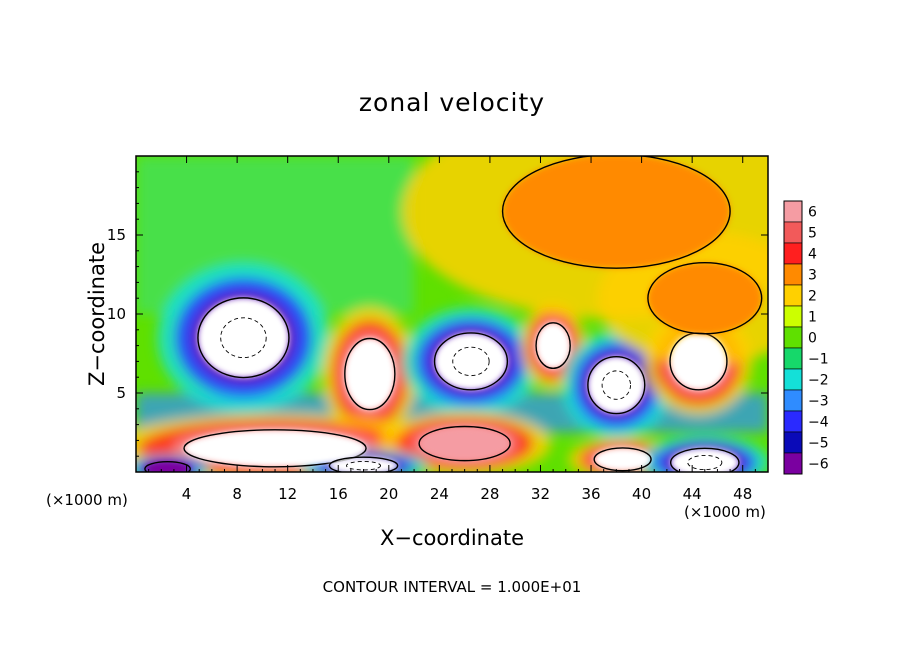 The height and width of the screenshot is (654, 904). What do you see at coordinates (812, 234) in the screenshot?
I see `colorbar-label: 5` at bounding box center [812, 234].